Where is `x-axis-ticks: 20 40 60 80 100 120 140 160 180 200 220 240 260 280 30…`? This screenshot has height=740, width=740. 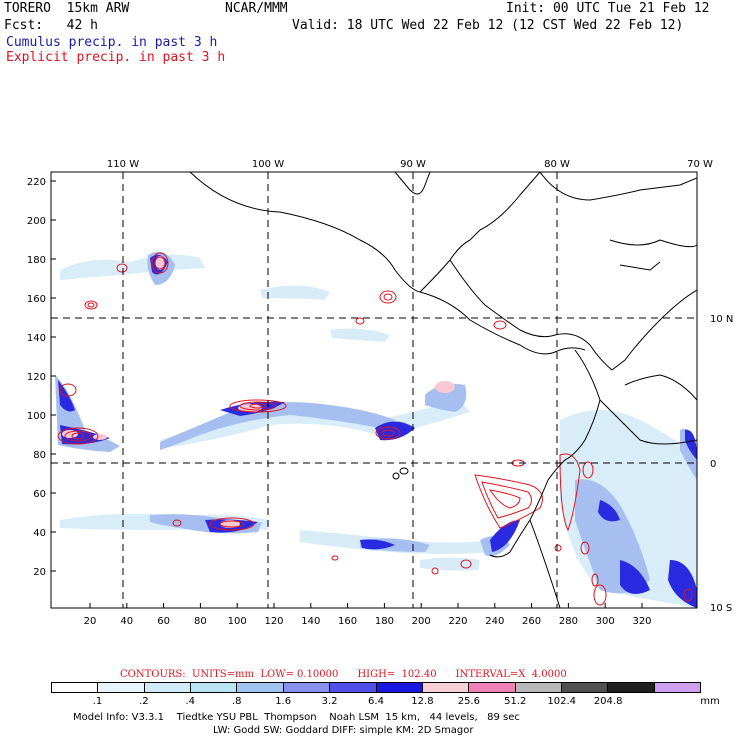
x-axis-ticks: 20 40 60 80 100 120 140 160 180 200 220 240 260 280 30… is located at coordinates (368, 615).